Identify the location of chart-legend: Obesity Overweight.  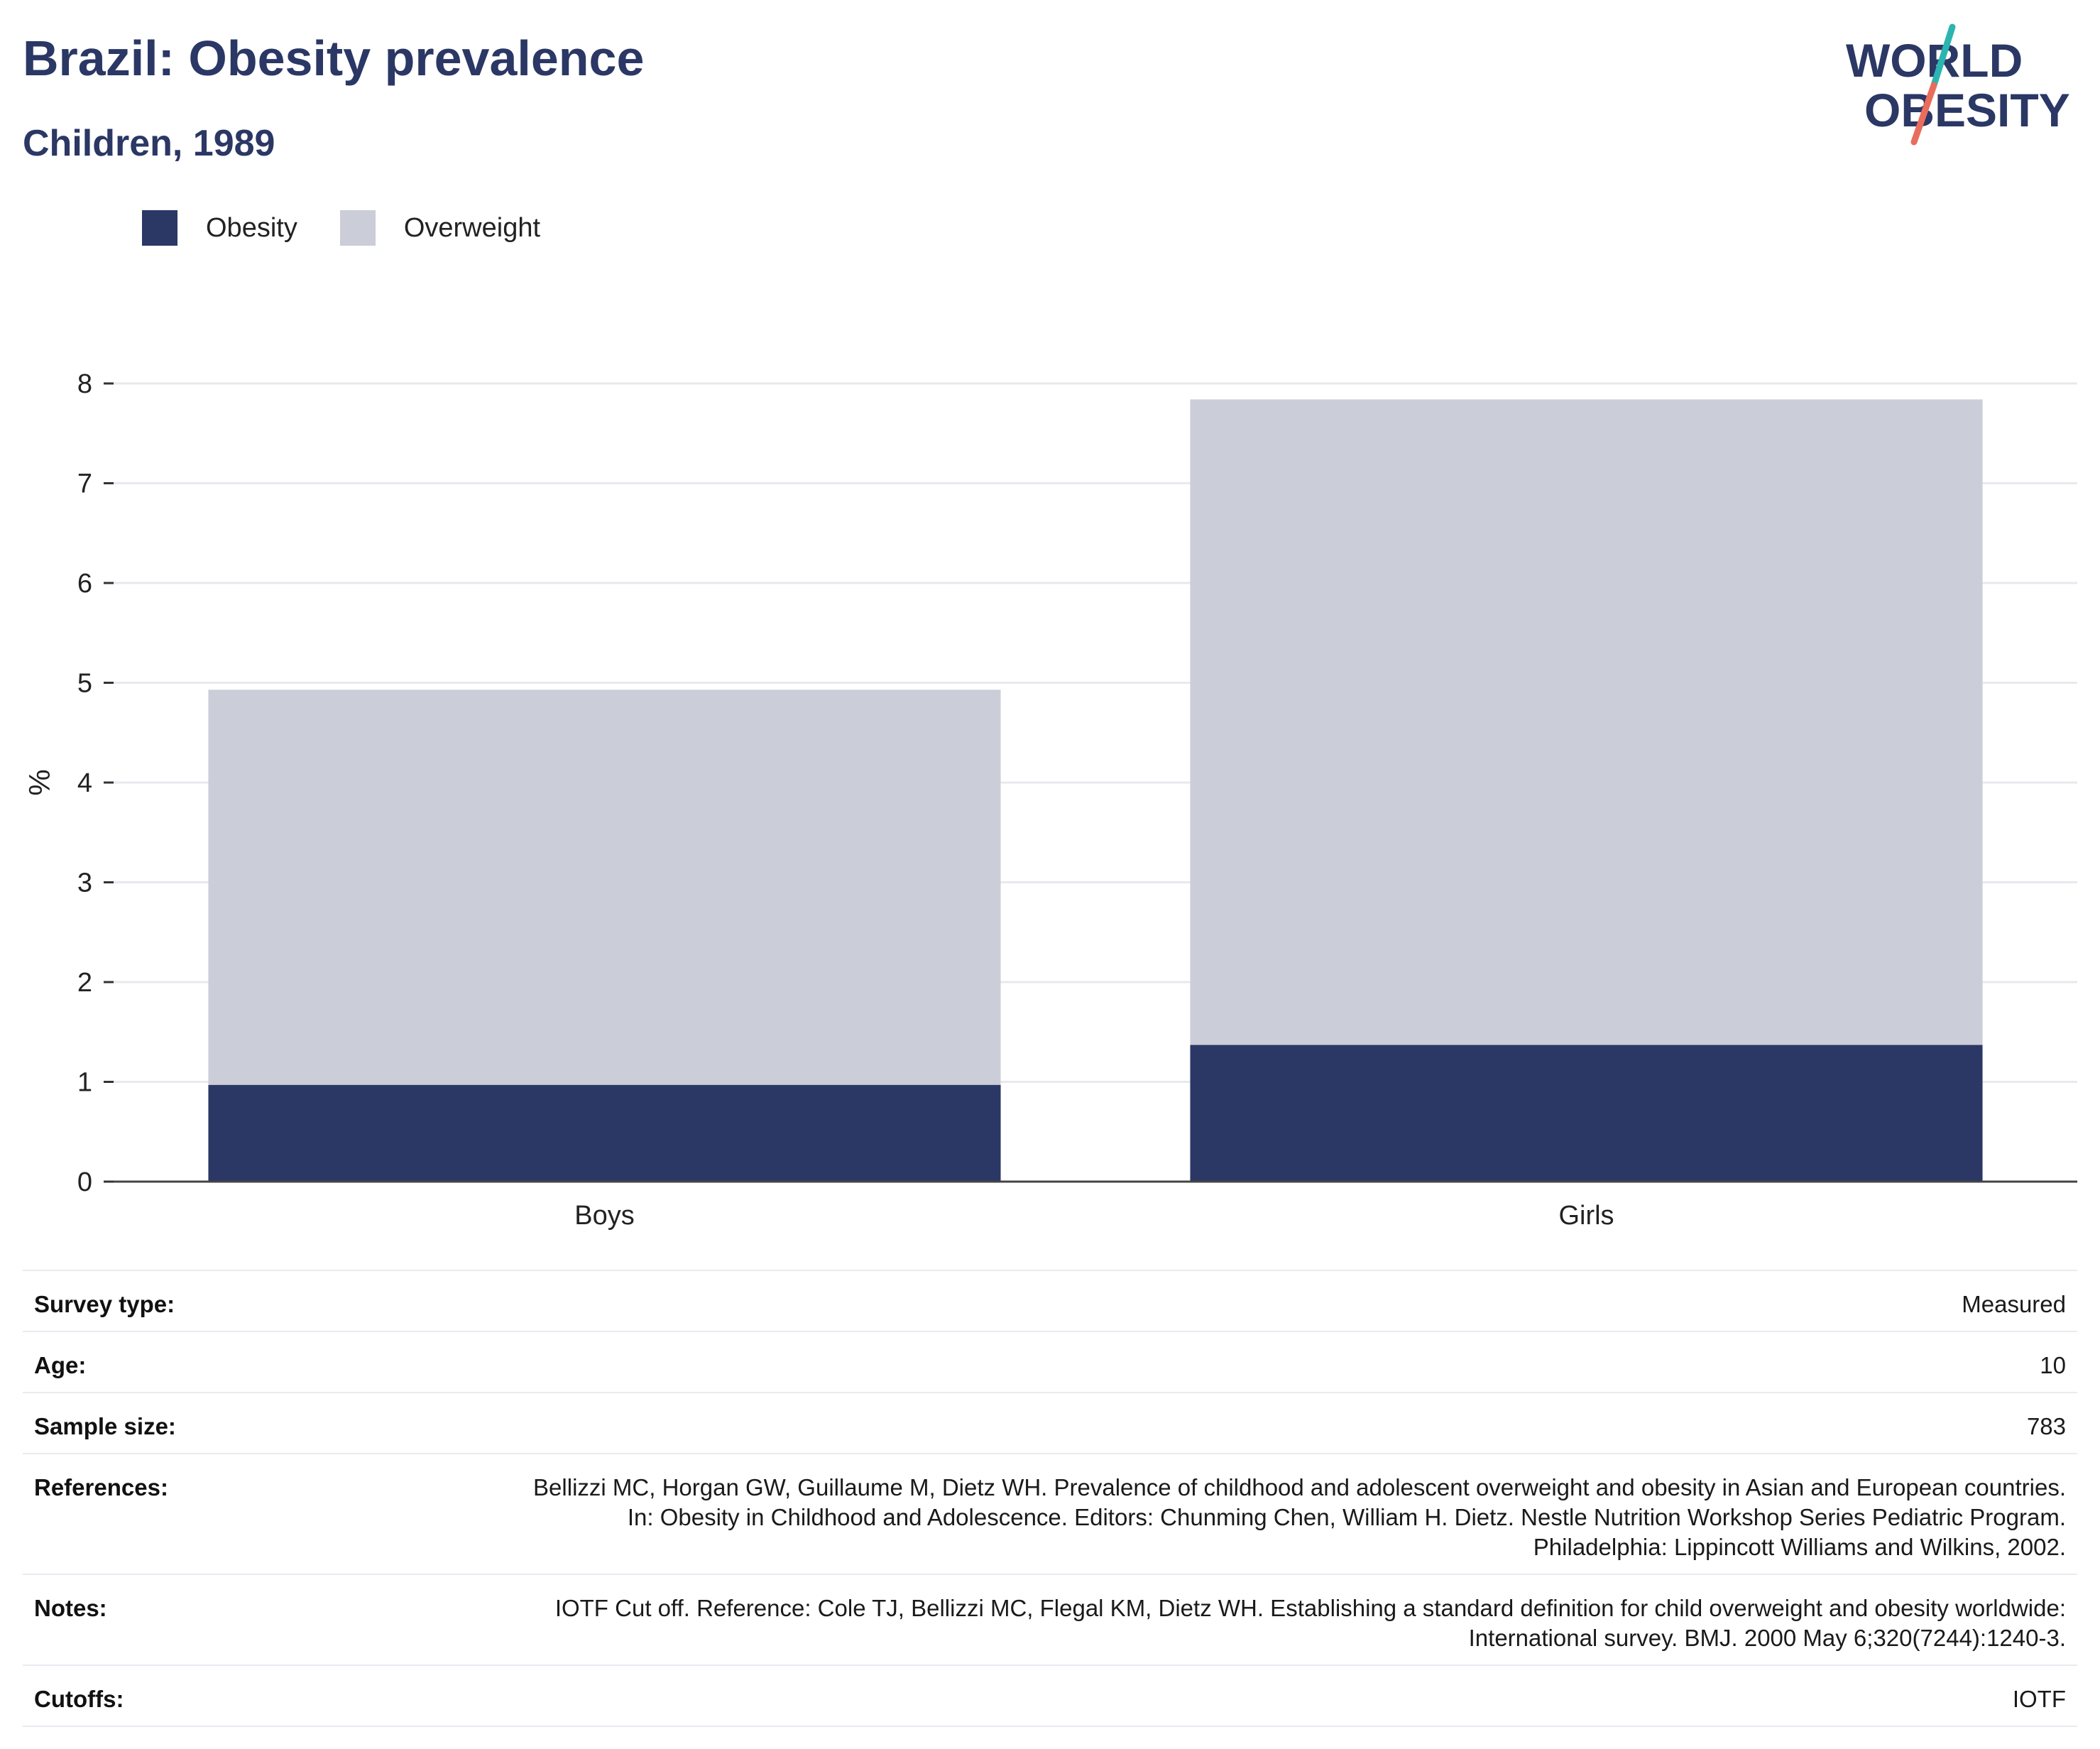
(362, 228).